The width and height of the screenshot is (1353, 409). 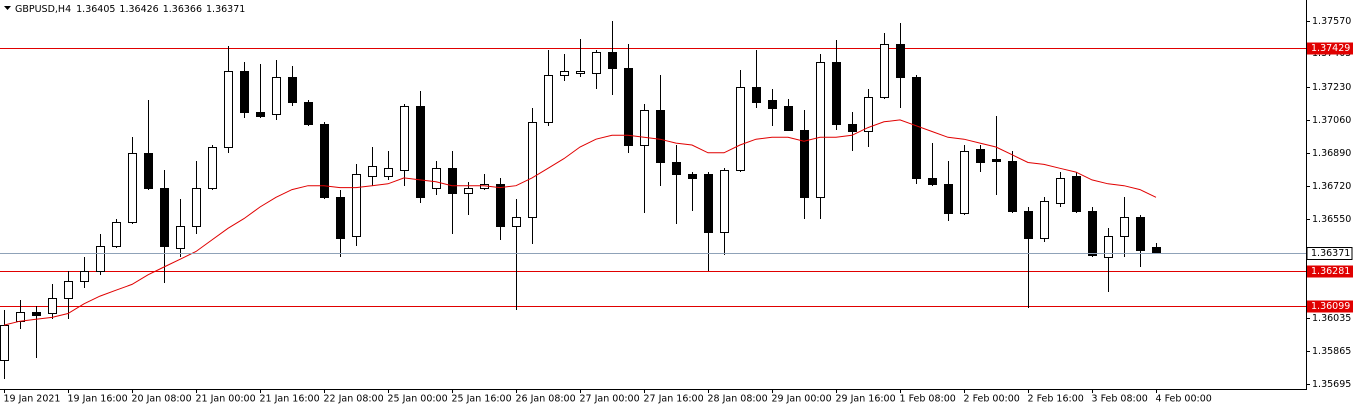 What do you see at coordinates (138, 9) in the screenshot?
I see `header-high: 1.36426` at bounding box center [138, 9].